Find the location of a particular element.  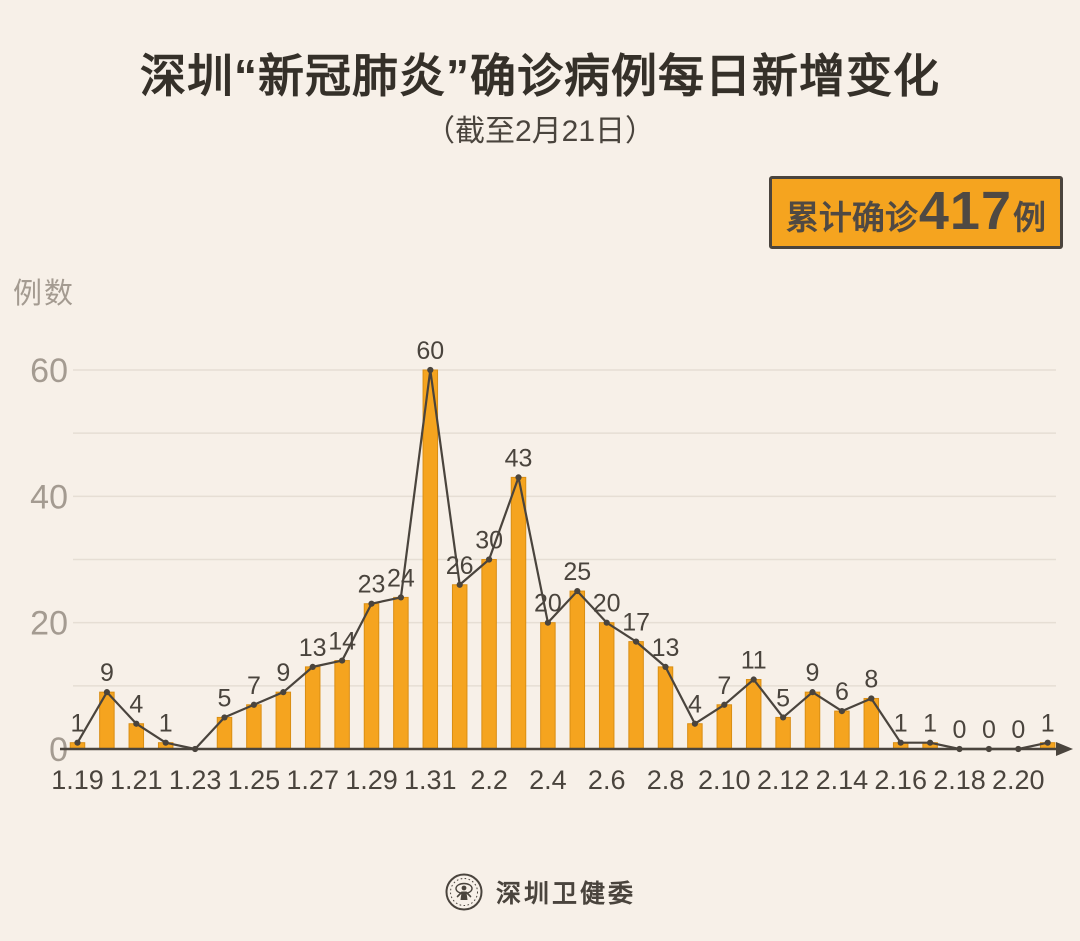

y-tick-label: 20 is located at coordinates (49, 624).